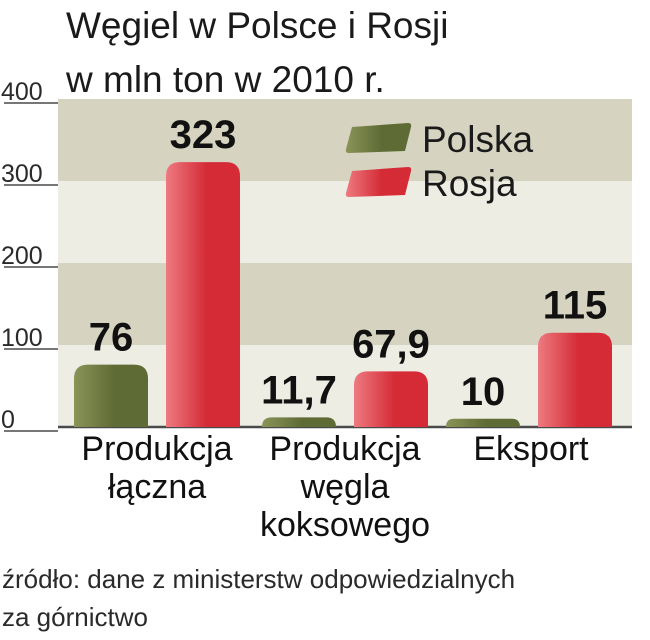 The height and width of the screenshot is (640, 650). Describe the element at coordinates (22, 256) in the screenshot. I see `y-tick-label: 200` at that location.